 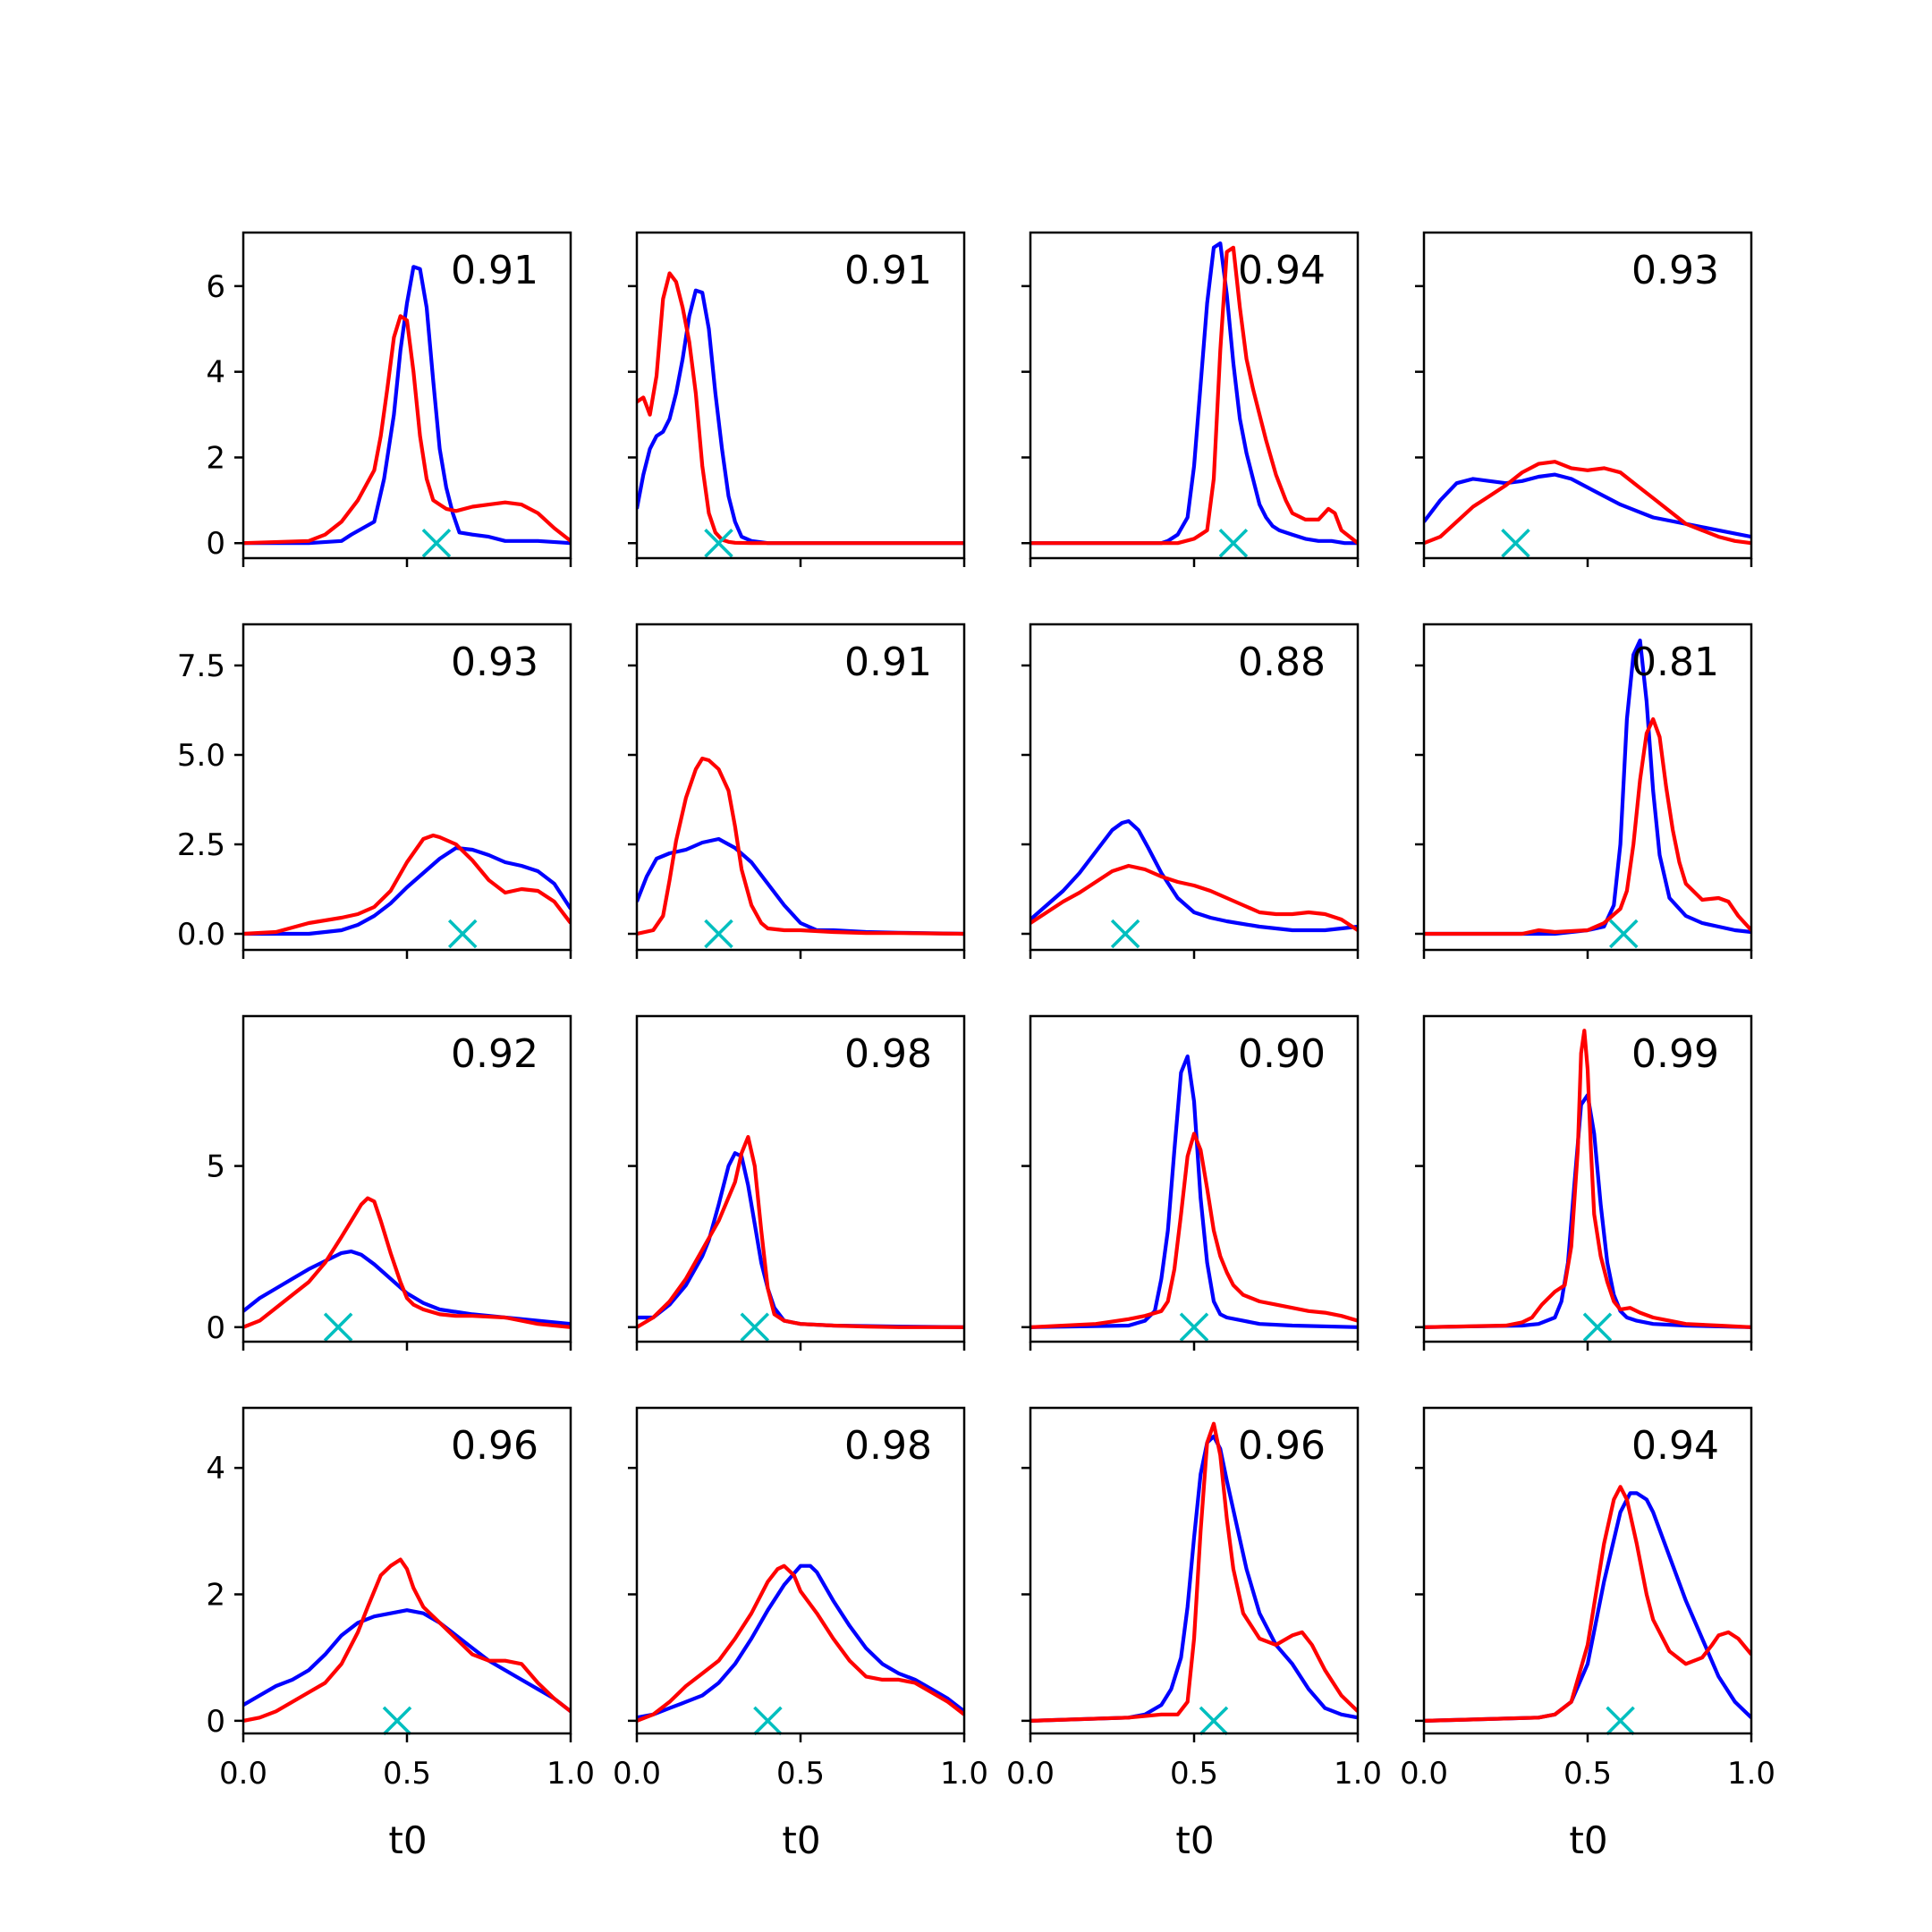 What do you see at coordinates (801, 1840) in the screenshot?
I see `x-axis-label-col-1: t0` at bounding box center [801, 1840].